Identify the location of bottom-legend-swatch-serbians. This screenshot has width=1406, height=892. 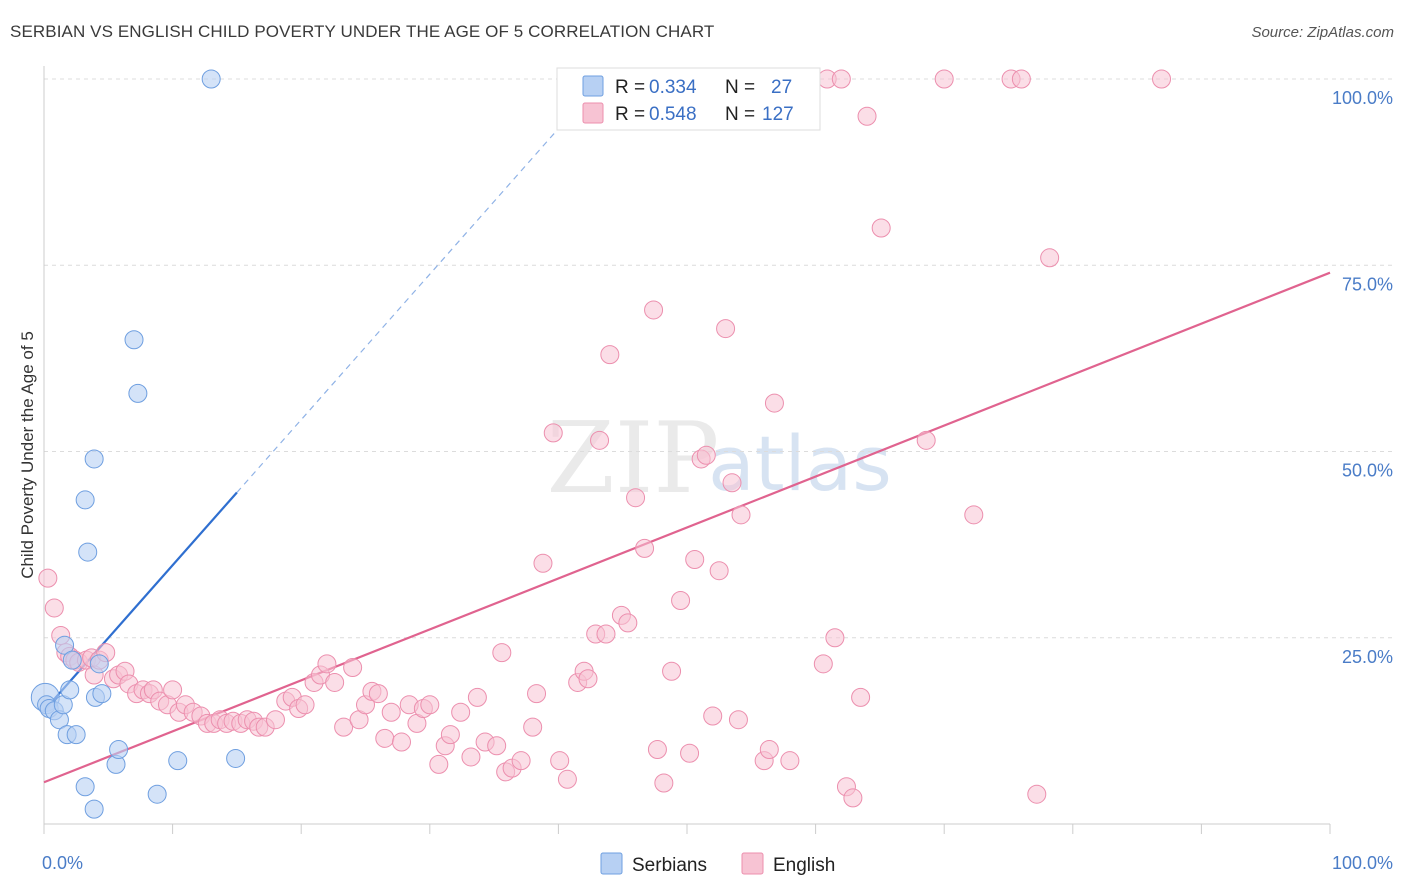
(611, 863).